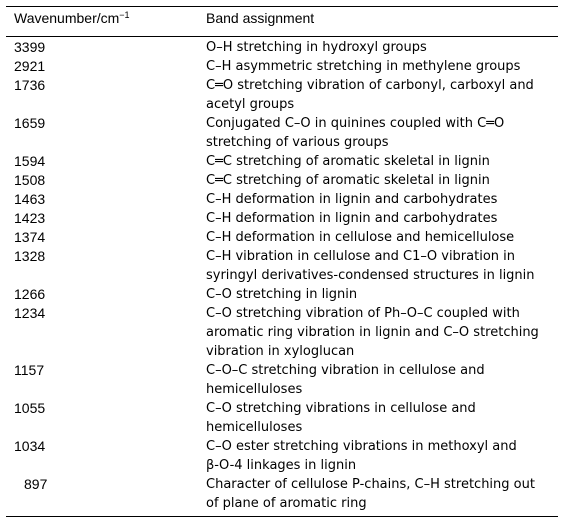 The height and width of the screenshot is (522, 565). I want to click on wavenumber-cell: 1234, so click(30, 313).